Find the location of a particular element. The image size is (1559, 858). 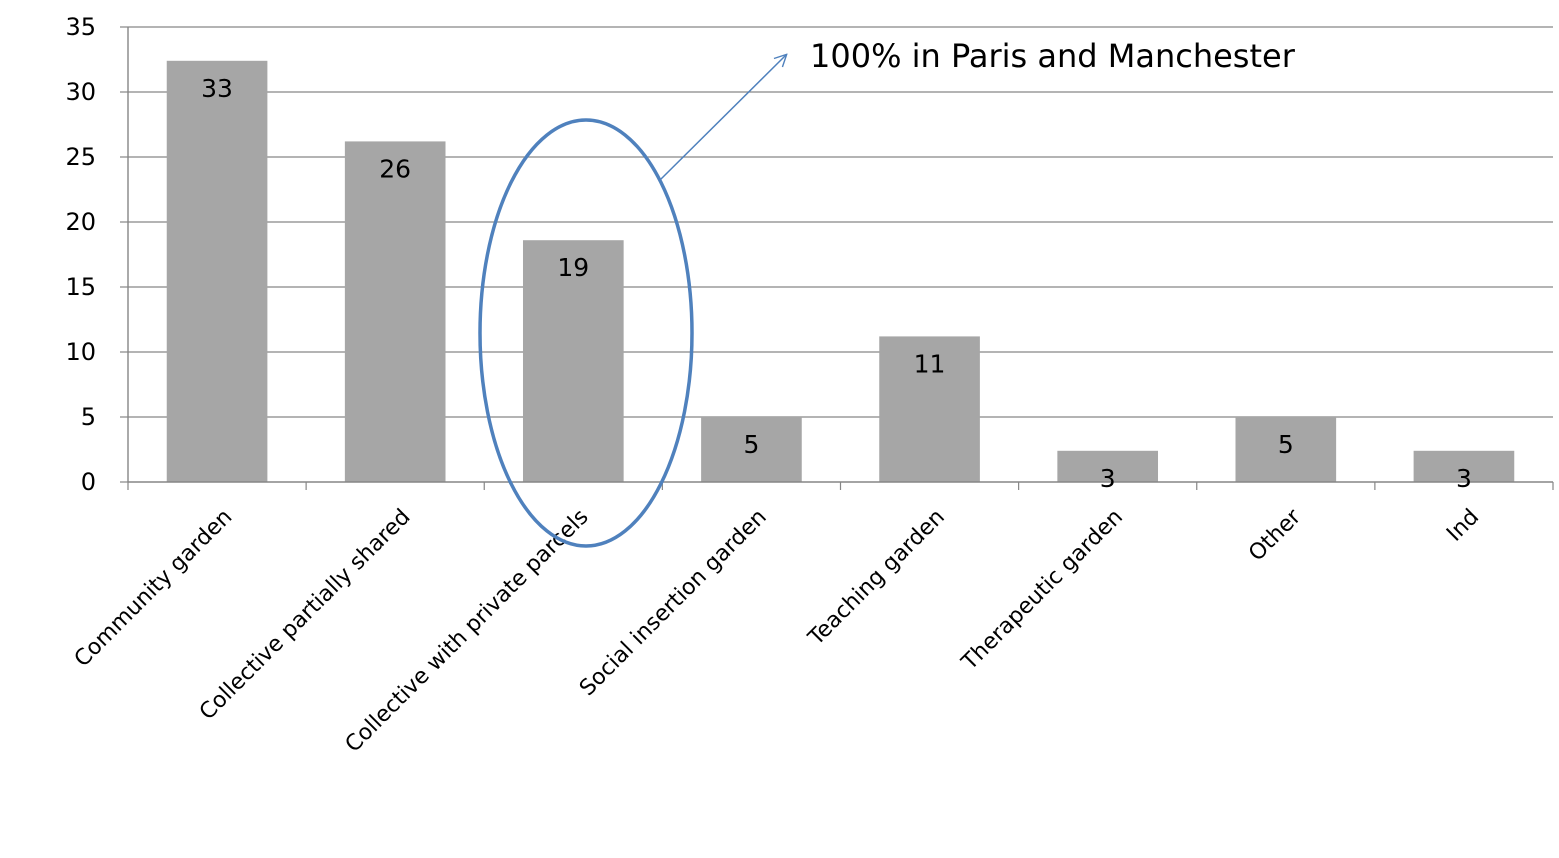

category-label: Other is located at coordinates (1275, 535).